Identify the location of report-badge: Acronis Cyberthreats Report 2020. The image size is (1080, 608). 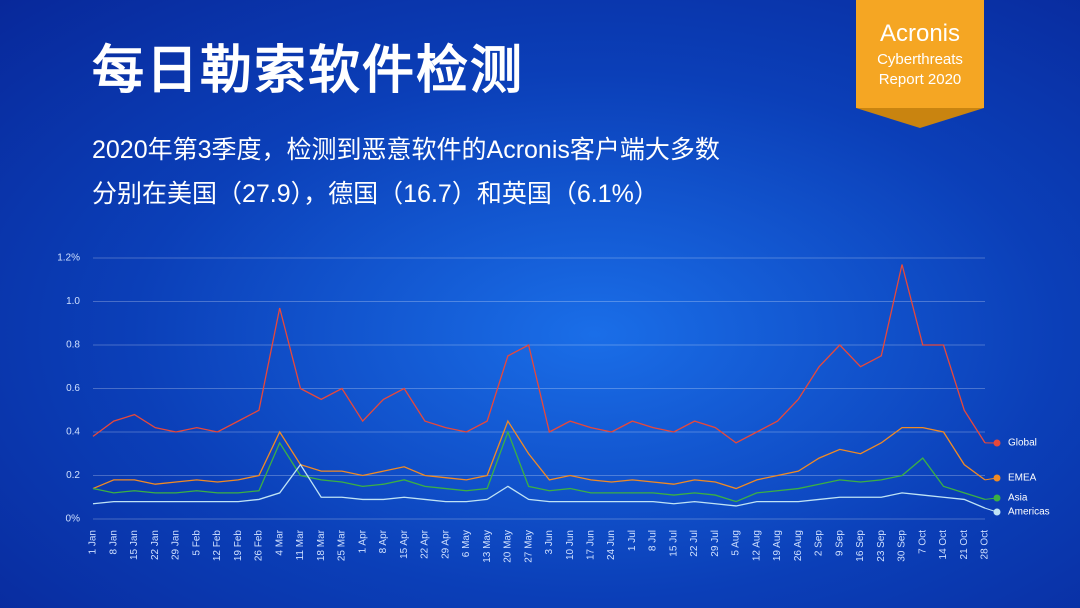
(920, 64).